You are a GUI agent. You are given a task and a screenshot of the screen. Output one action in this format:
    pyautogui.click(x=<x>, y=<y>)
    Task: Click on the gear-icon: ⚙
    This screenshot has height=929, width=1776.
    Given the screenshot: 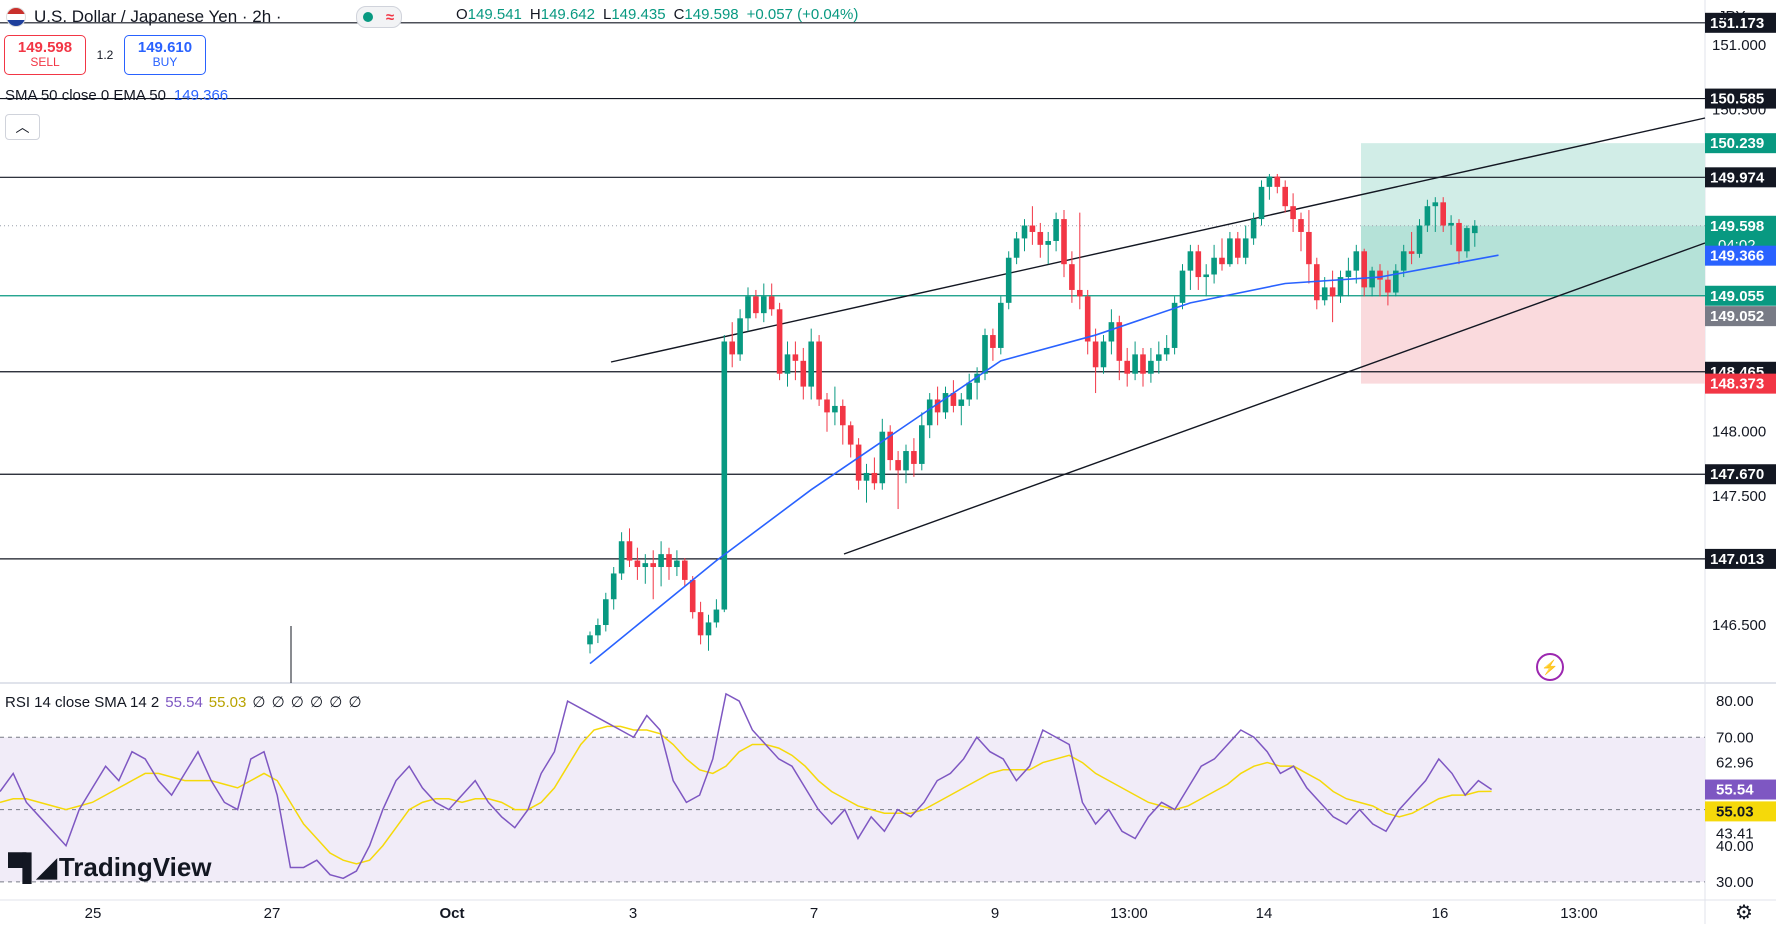 What is the action you would take?
    pyautogui.click(x=1744, y=913)
    